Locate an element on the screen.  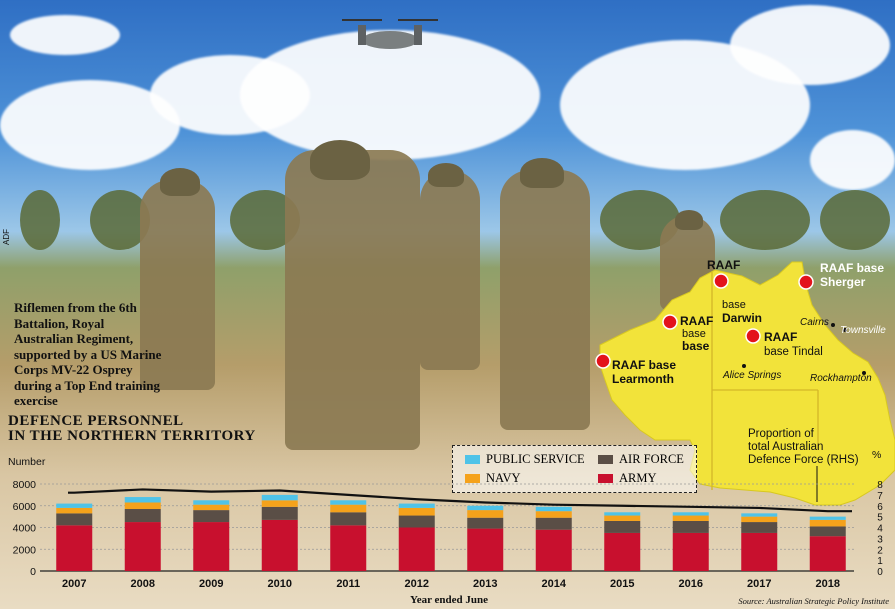
x-tick-label: 2010 is located at coordinates (280, 584).